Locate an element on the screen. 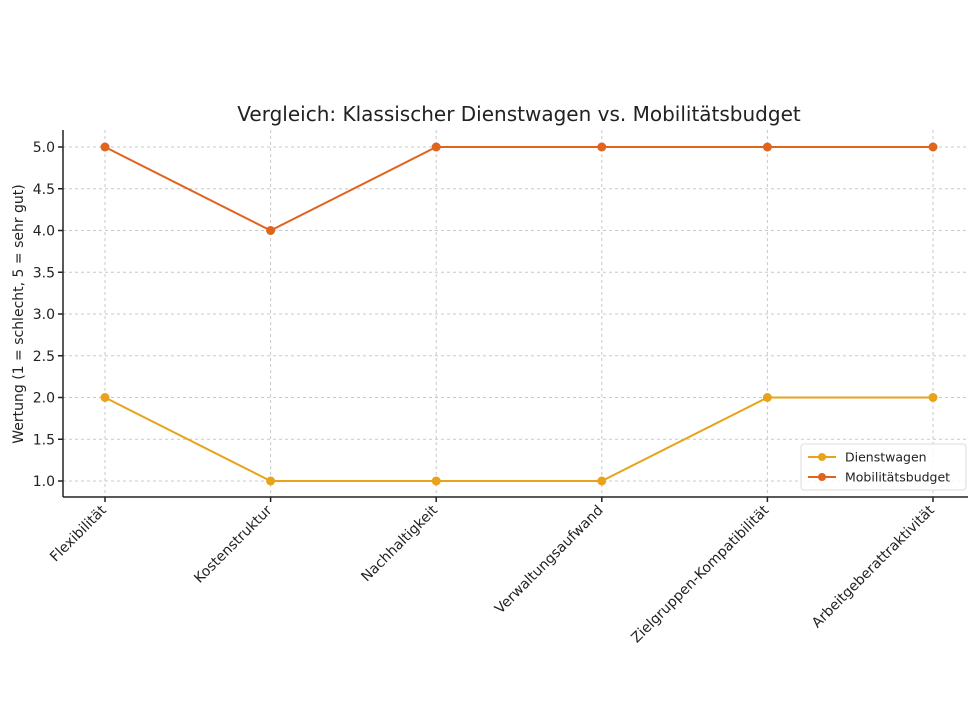 The width and height of the screenshot is (968, 726). x-tick-label: Arbeitgeberattraktivität is located at coordinates (873, 566).